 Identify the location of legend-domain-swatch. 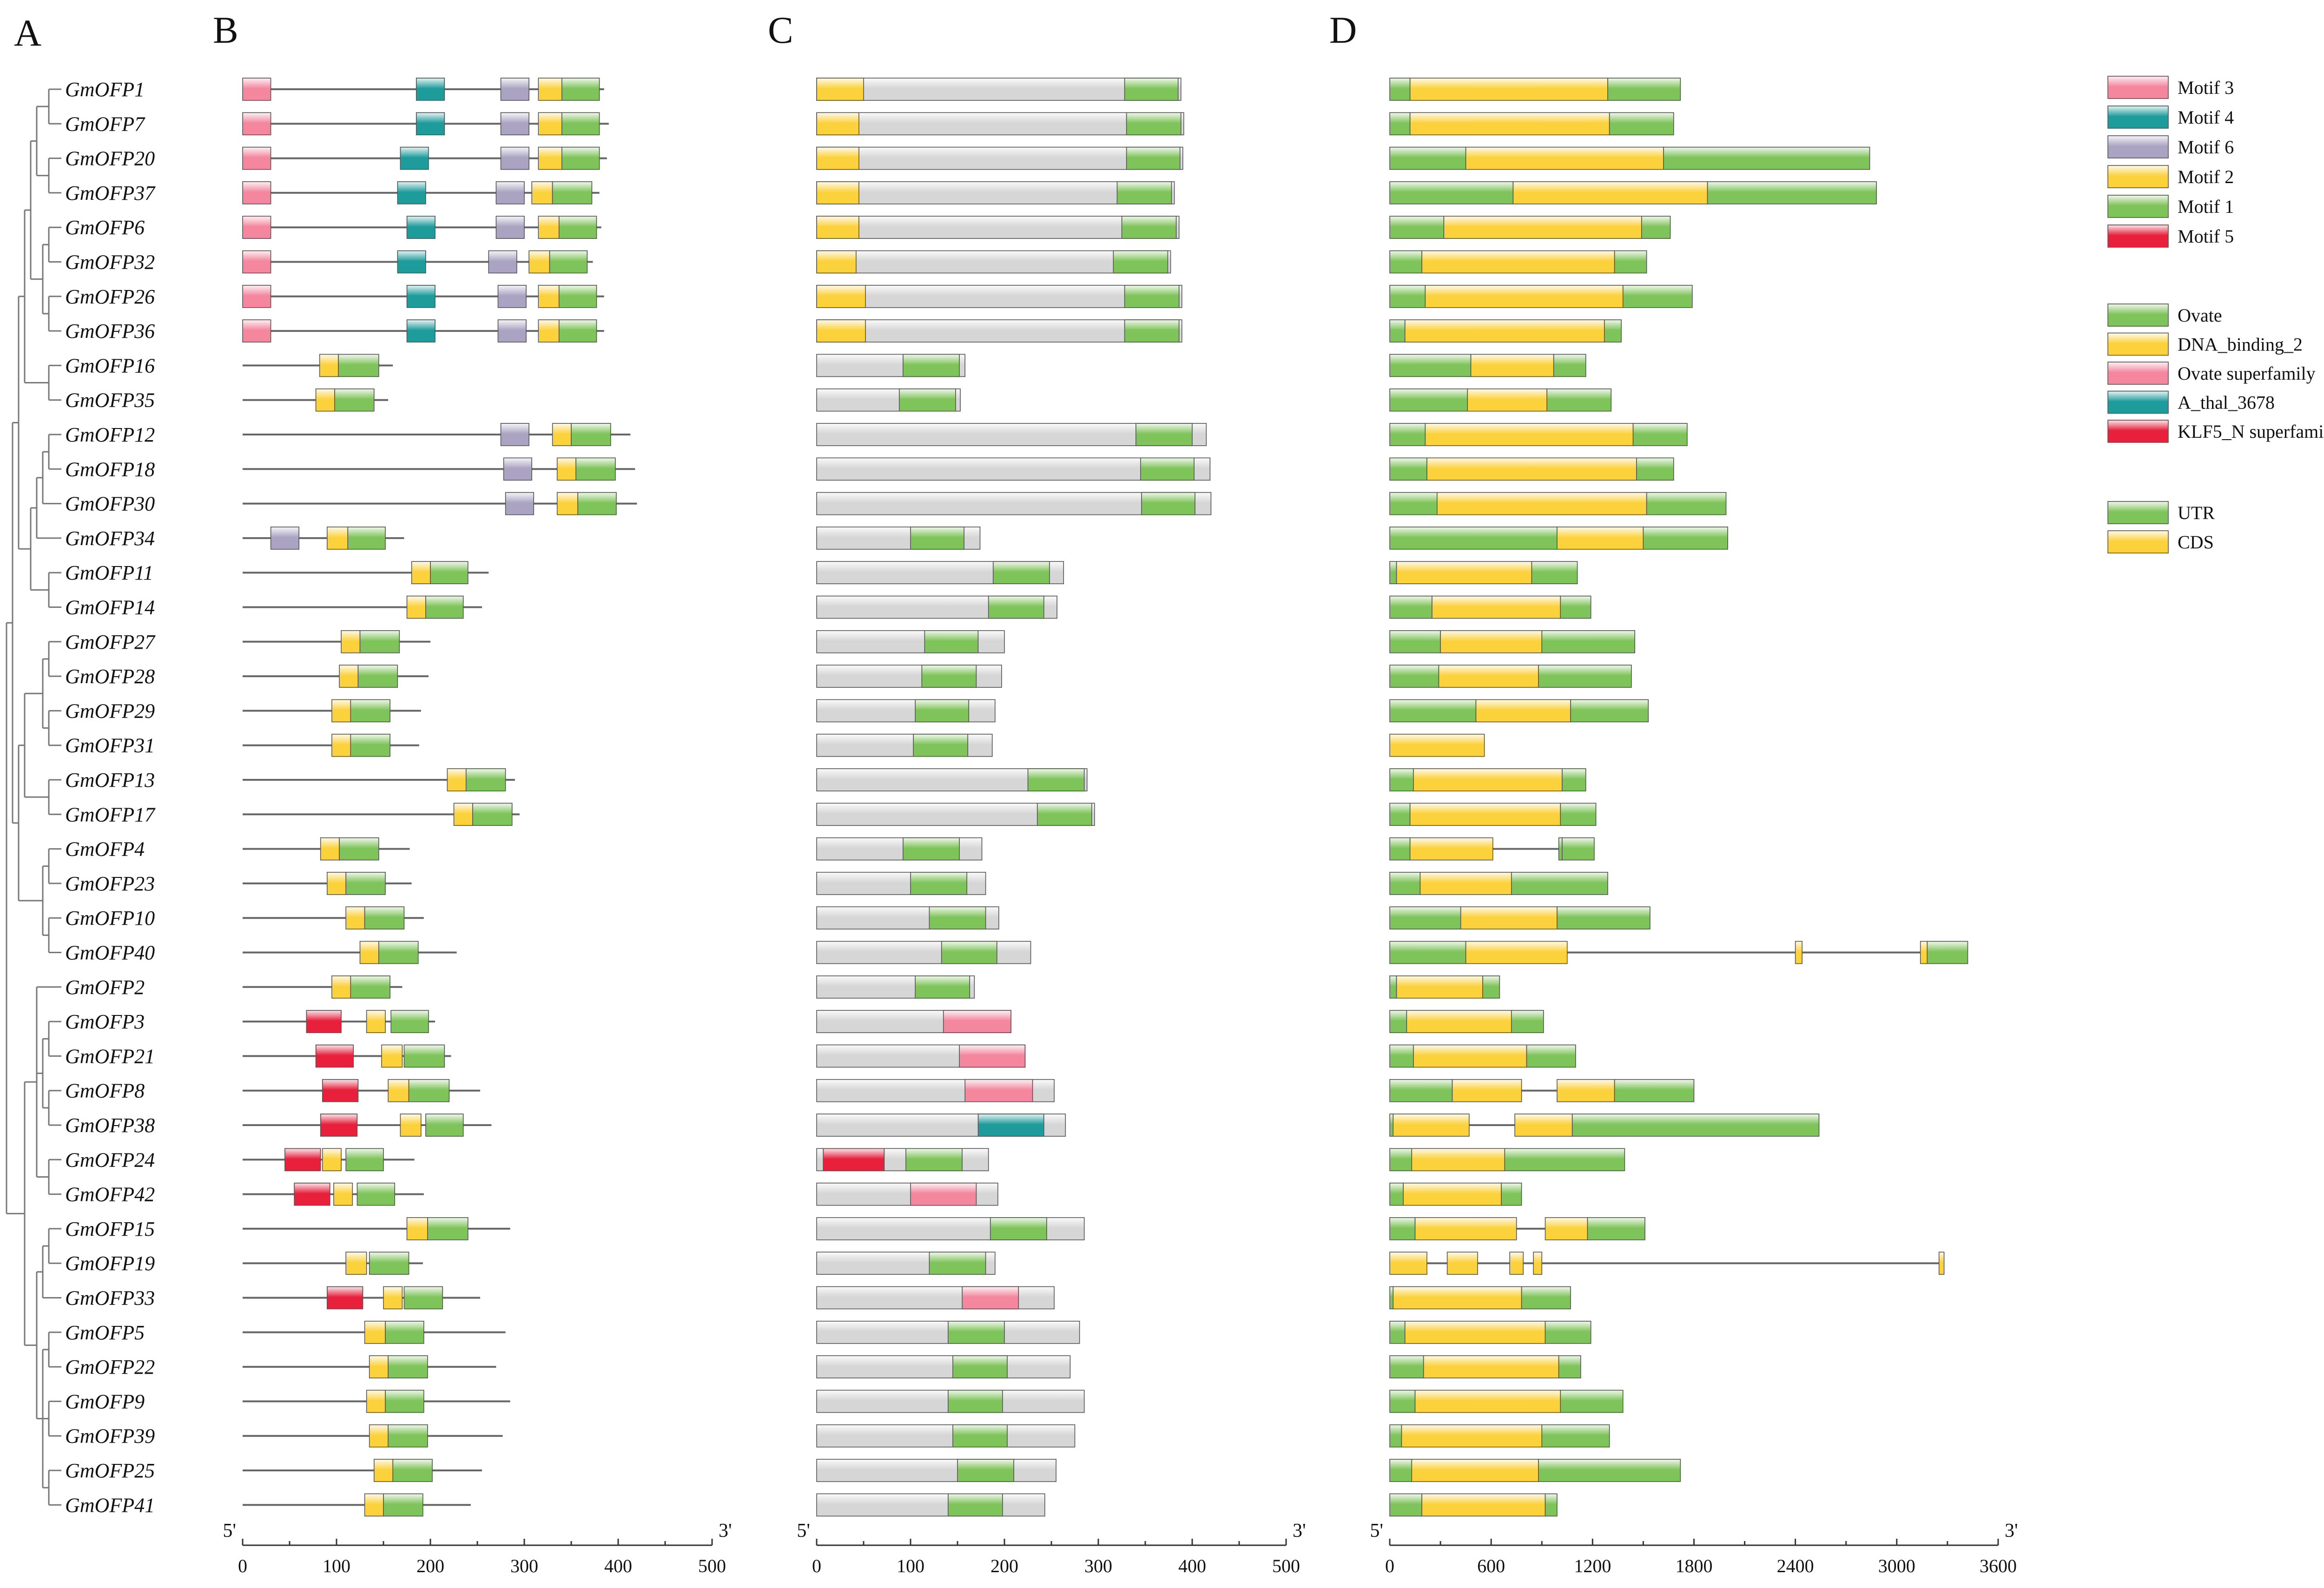
(2138, 431).